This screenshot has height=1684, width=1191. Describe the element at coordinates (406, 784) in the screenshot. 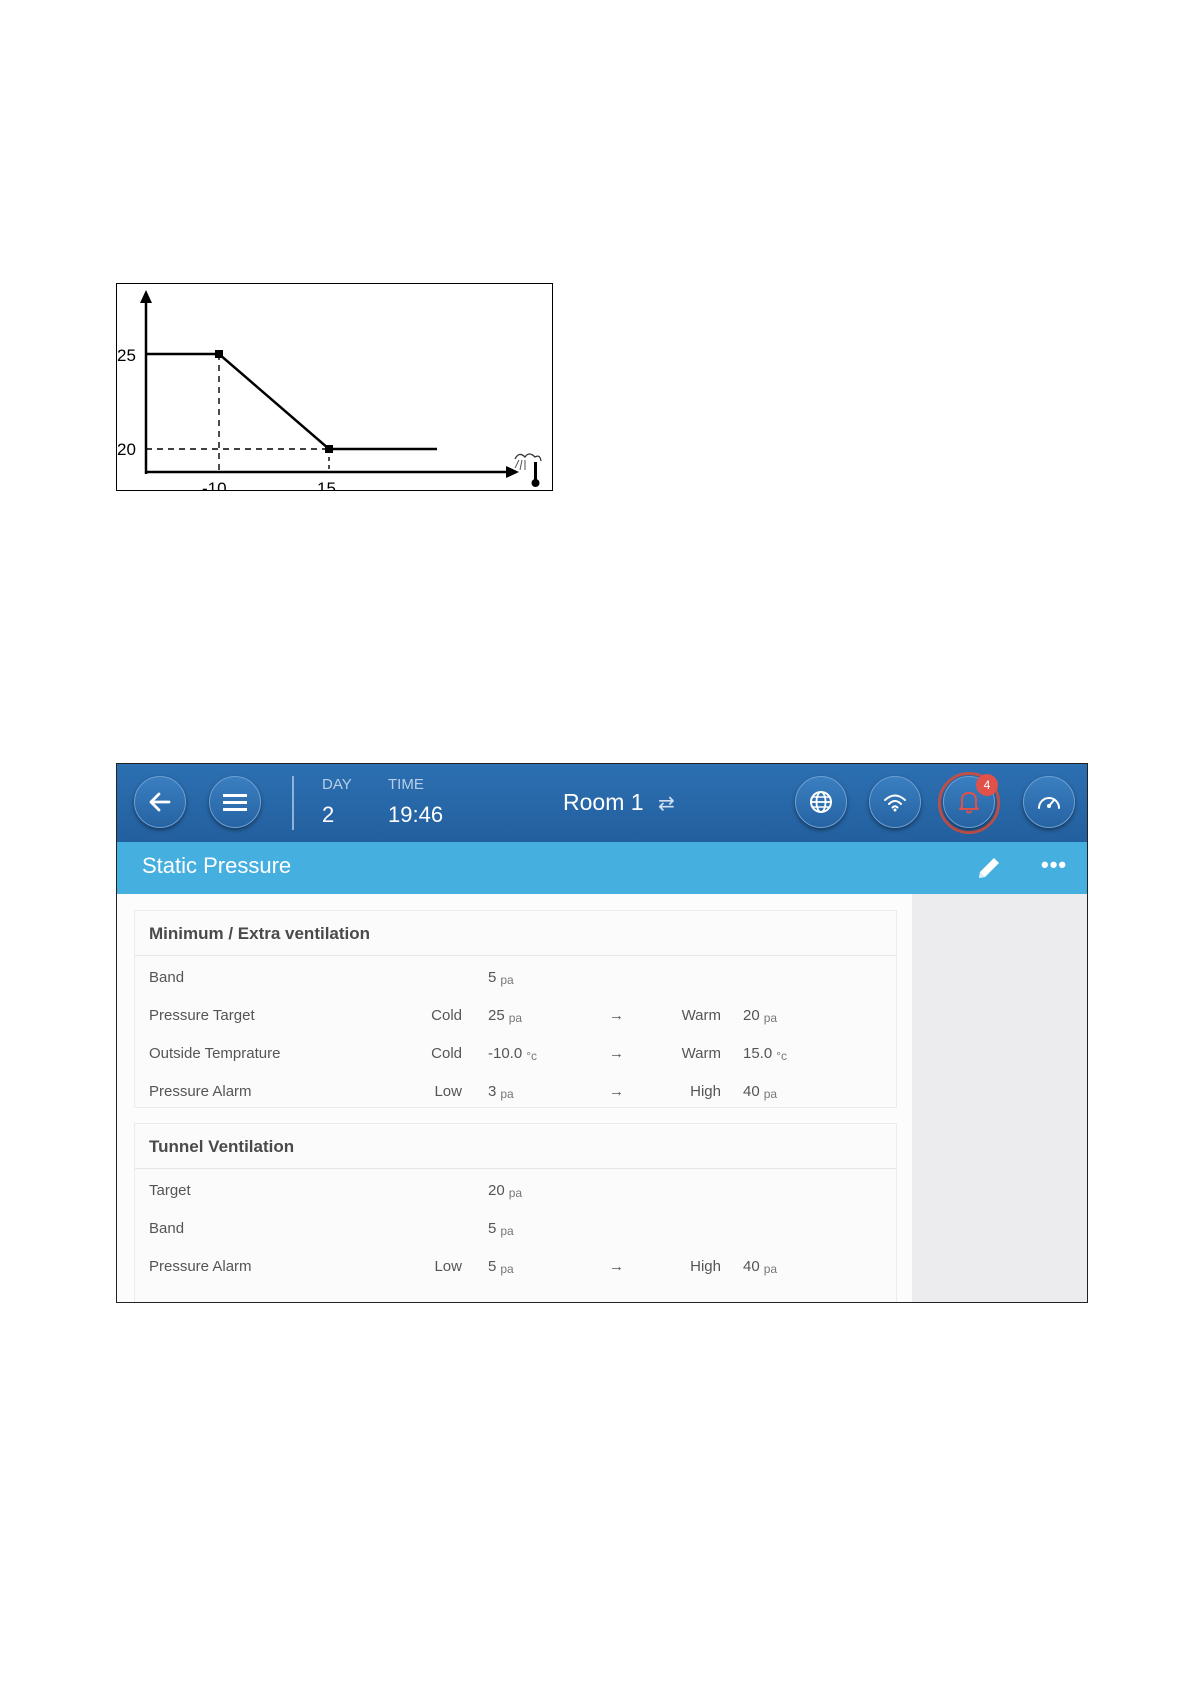

I see `time-label: TIME` at that location.